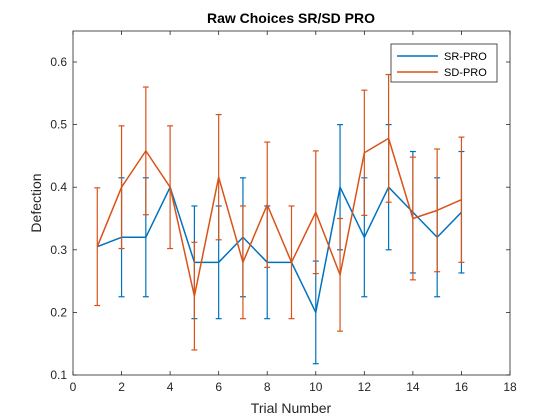  What do you see at coordinates (58, 187) in the screenshot?
I see `y-tick-label: 0.4` at bounding box center [58, 187].